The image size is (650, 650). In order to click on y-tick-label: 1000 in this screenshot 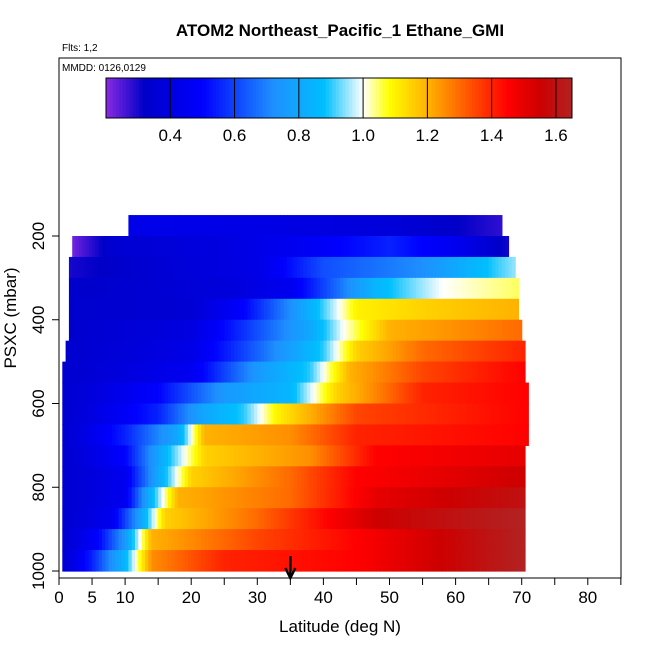, I will do `click(38, 571)`.